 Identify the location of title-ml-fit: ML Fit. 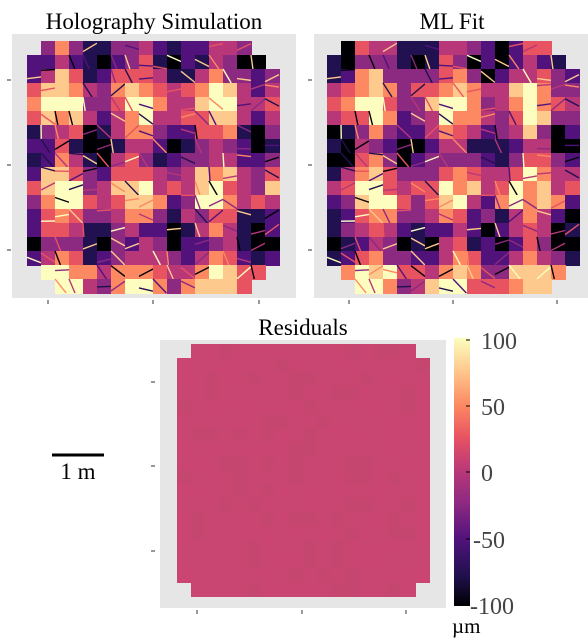
(453, 21).